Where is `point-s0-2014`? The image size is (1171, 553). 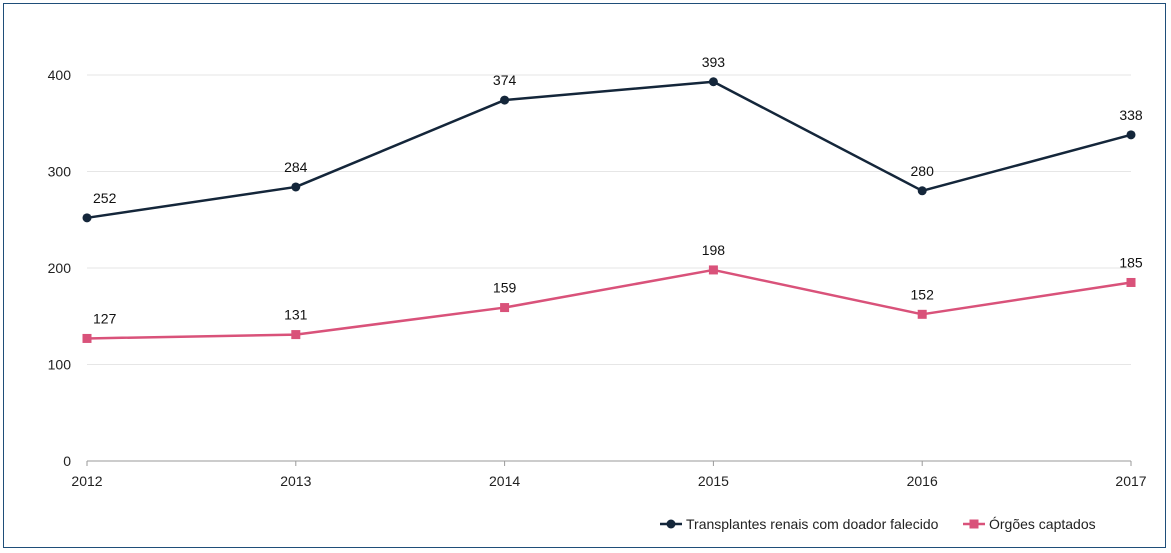 point-s0-2014 is located at coordinates (505, 100).